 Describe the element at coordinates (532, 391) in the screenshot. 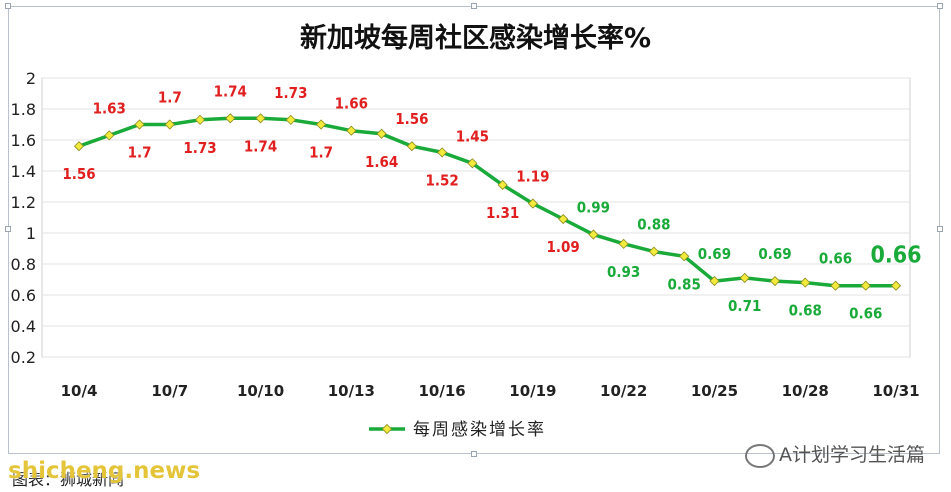

I see `x-tick-label: 10/19` at that location.